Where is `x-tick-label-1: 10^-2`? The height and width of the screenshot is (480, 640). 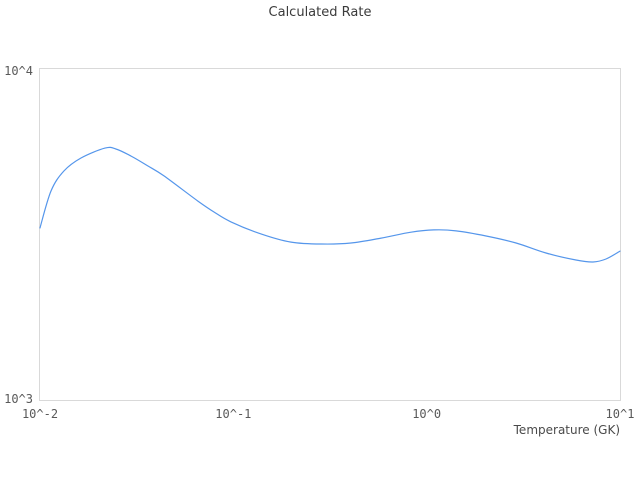
x-tick-label-1: 10^-2 is located at coordinates (40, 414).